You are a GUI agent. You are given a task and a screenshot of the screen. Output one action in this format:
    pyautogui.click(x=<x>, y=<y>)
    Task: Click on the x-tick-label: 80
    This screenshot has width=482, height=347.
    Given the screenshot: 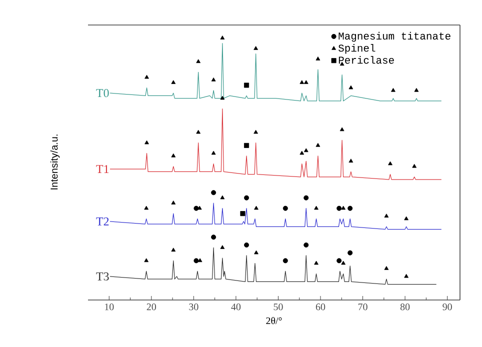 What is the action you would take?
    pyautogui.click(x=405, y=307)
    